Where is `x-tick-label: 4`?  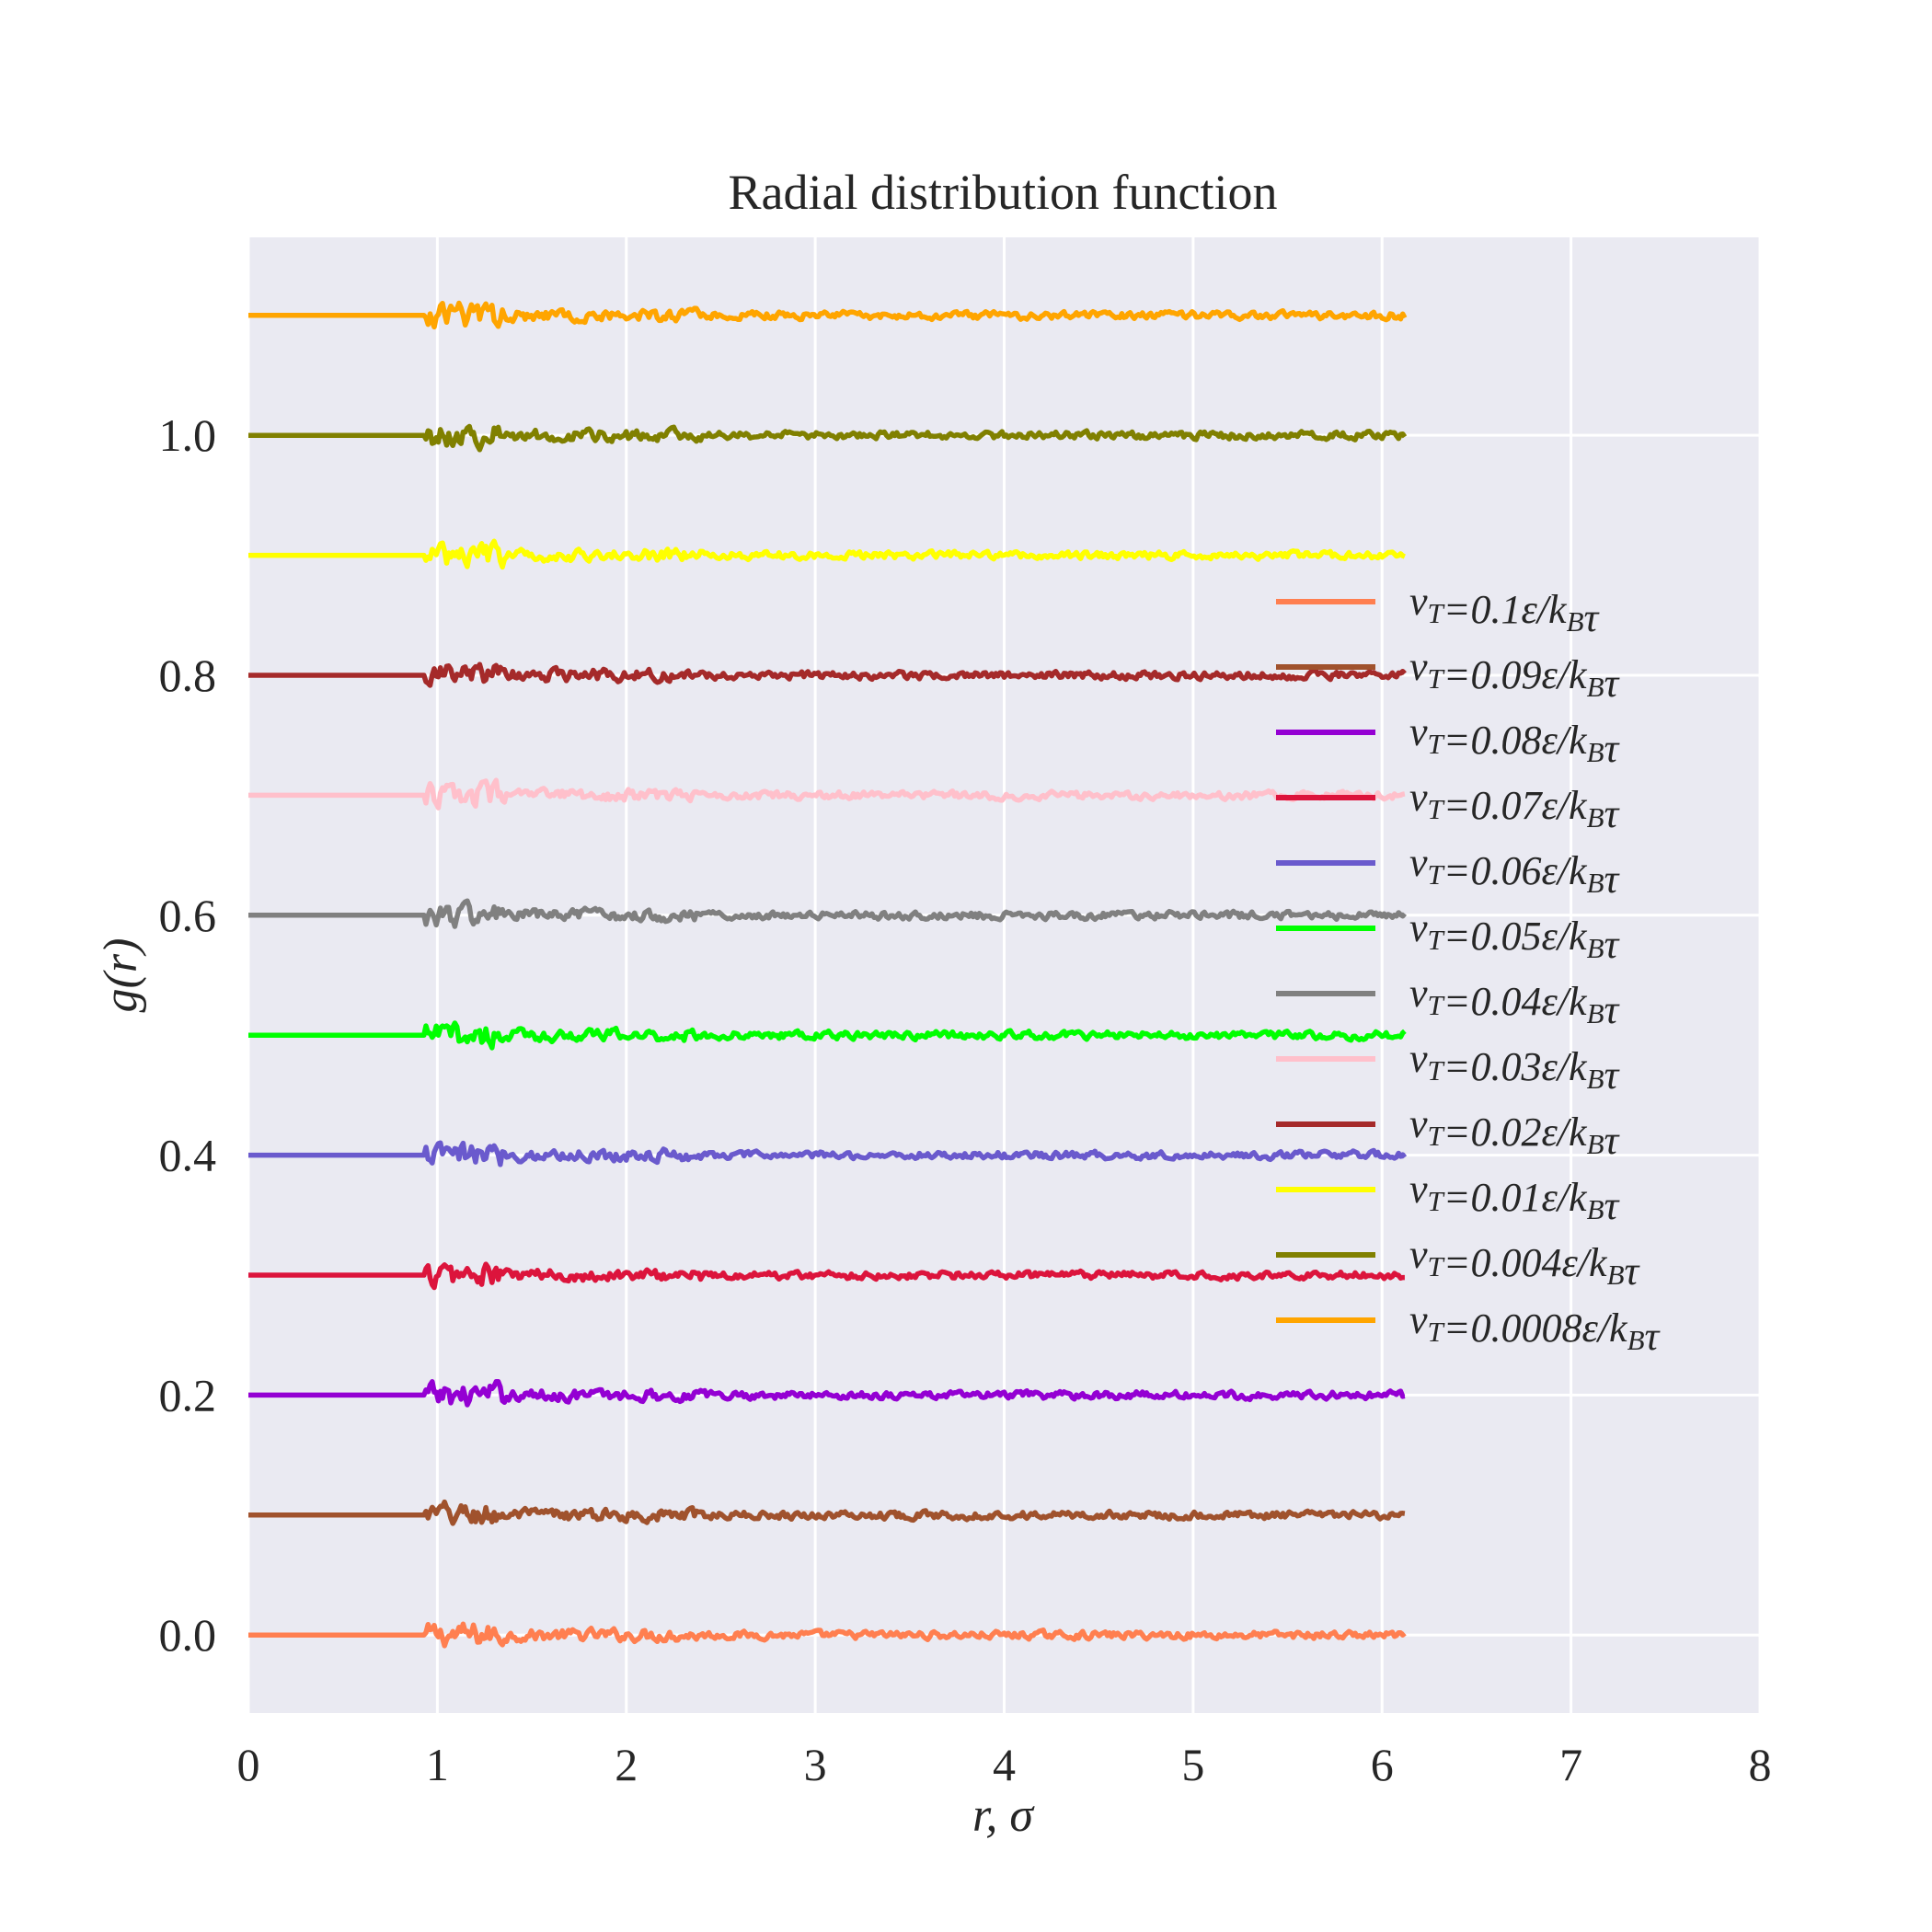
x-tick-label: 4 is located at coordinates (1004, 1764).